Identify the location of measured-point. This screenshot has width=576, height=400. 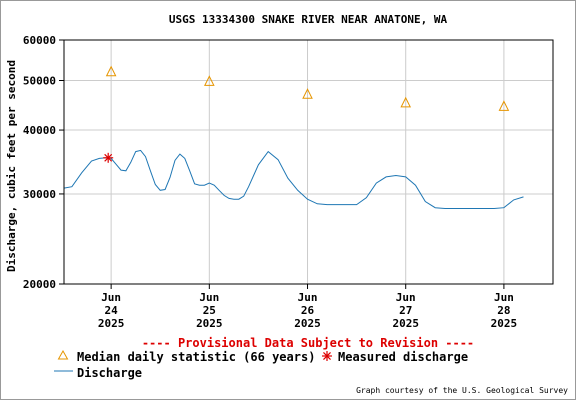
(108, 157).